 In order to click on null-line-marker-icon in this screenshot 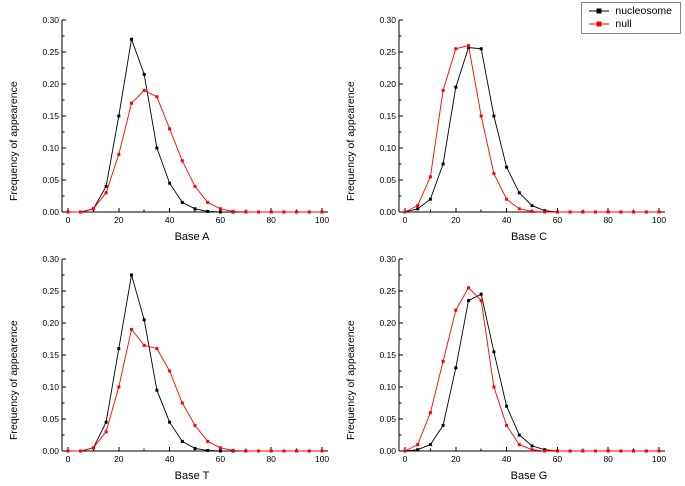, I will do `click(599, 24)`.